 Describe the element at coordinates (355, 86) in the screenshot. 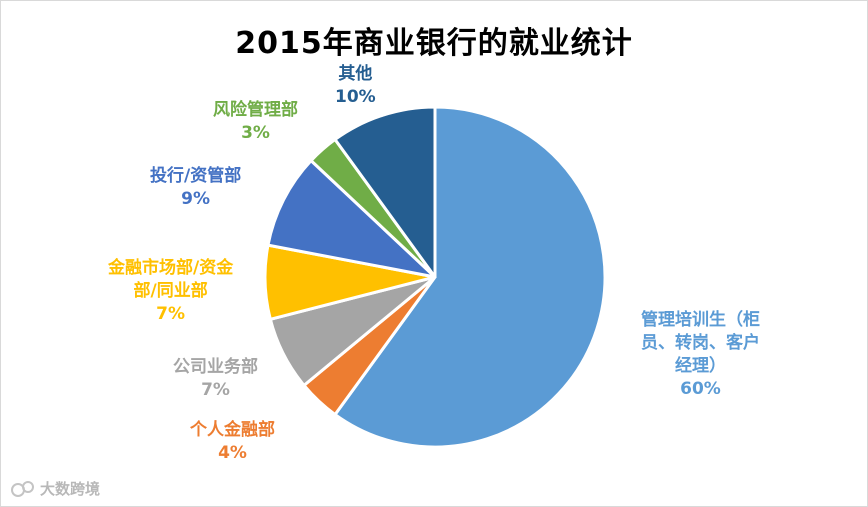

I see `slice-label-7: 其他 10%` at that location.